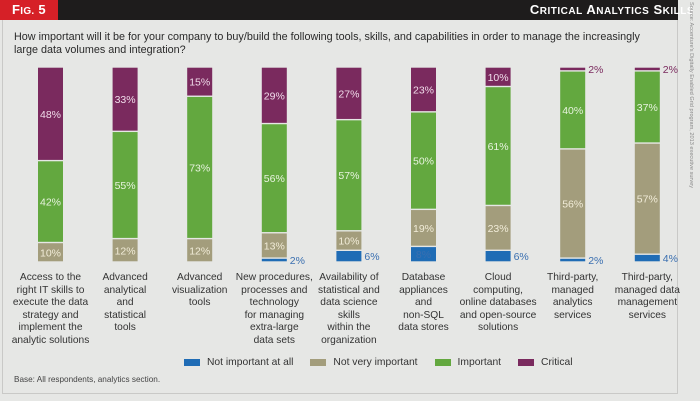  What do you see at coordinates (349, 328) in the screenshot?
I see `category-label-line: within the` at bounding box center [349, 328].